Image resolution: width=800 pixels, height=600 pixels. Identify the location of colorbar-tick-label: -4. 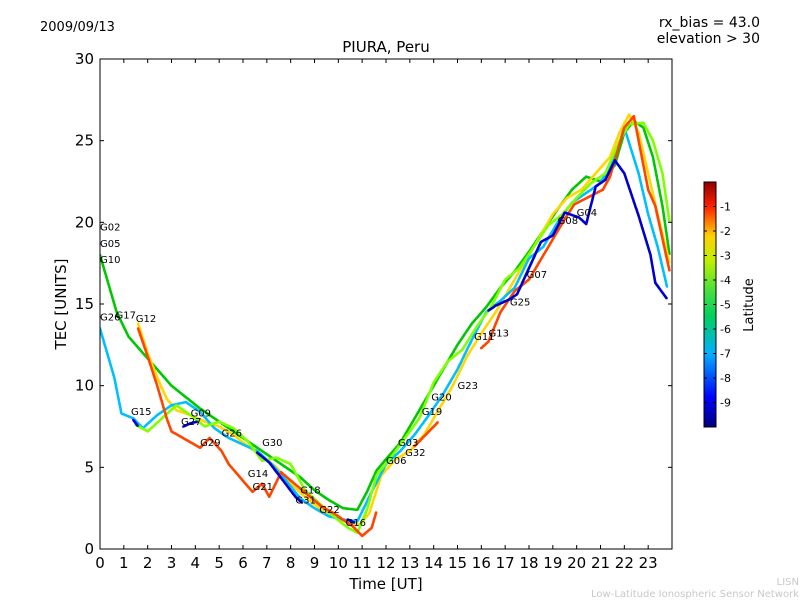
(725, 280).